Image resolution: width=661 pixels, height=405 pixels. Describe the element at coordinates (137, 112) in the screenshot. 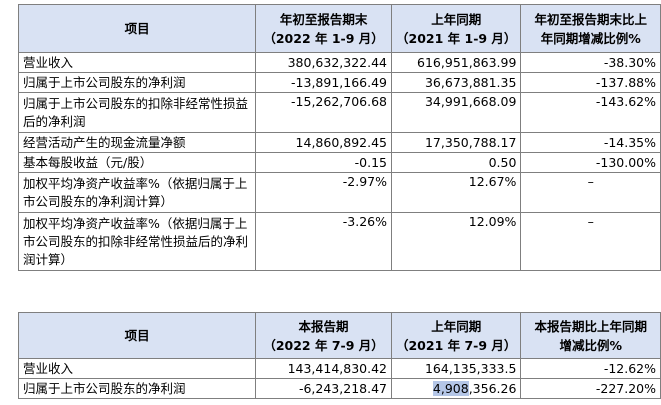

I see `row-label: 归属于上市公司股东的扣除非经常性损益后的净利润` at that location.